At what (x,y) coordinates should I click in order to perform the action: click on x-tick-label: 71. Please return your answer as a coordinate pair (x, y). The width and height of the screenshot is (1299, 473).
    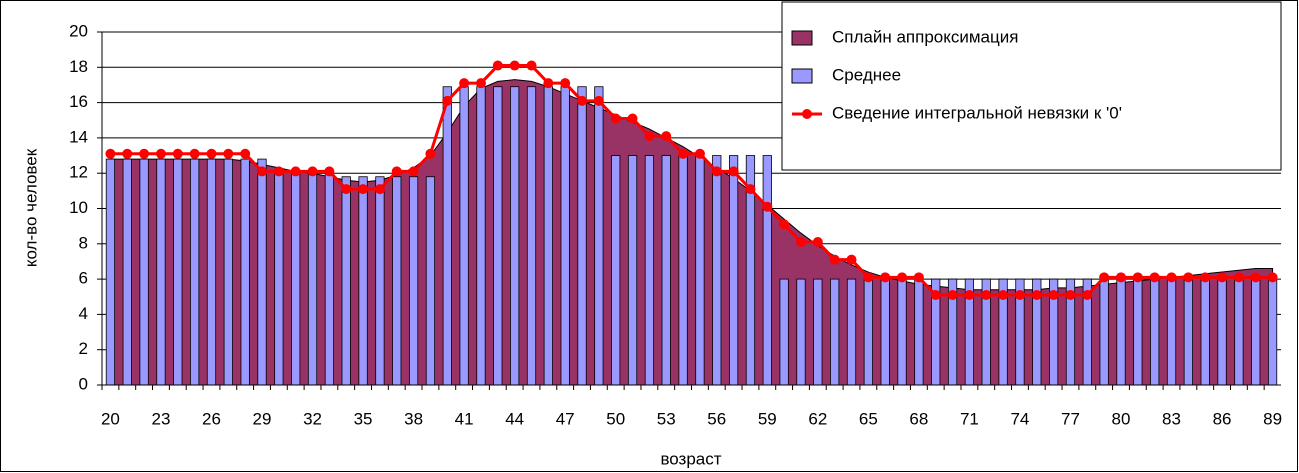
    Looking at the image, I should click on (969, 418).